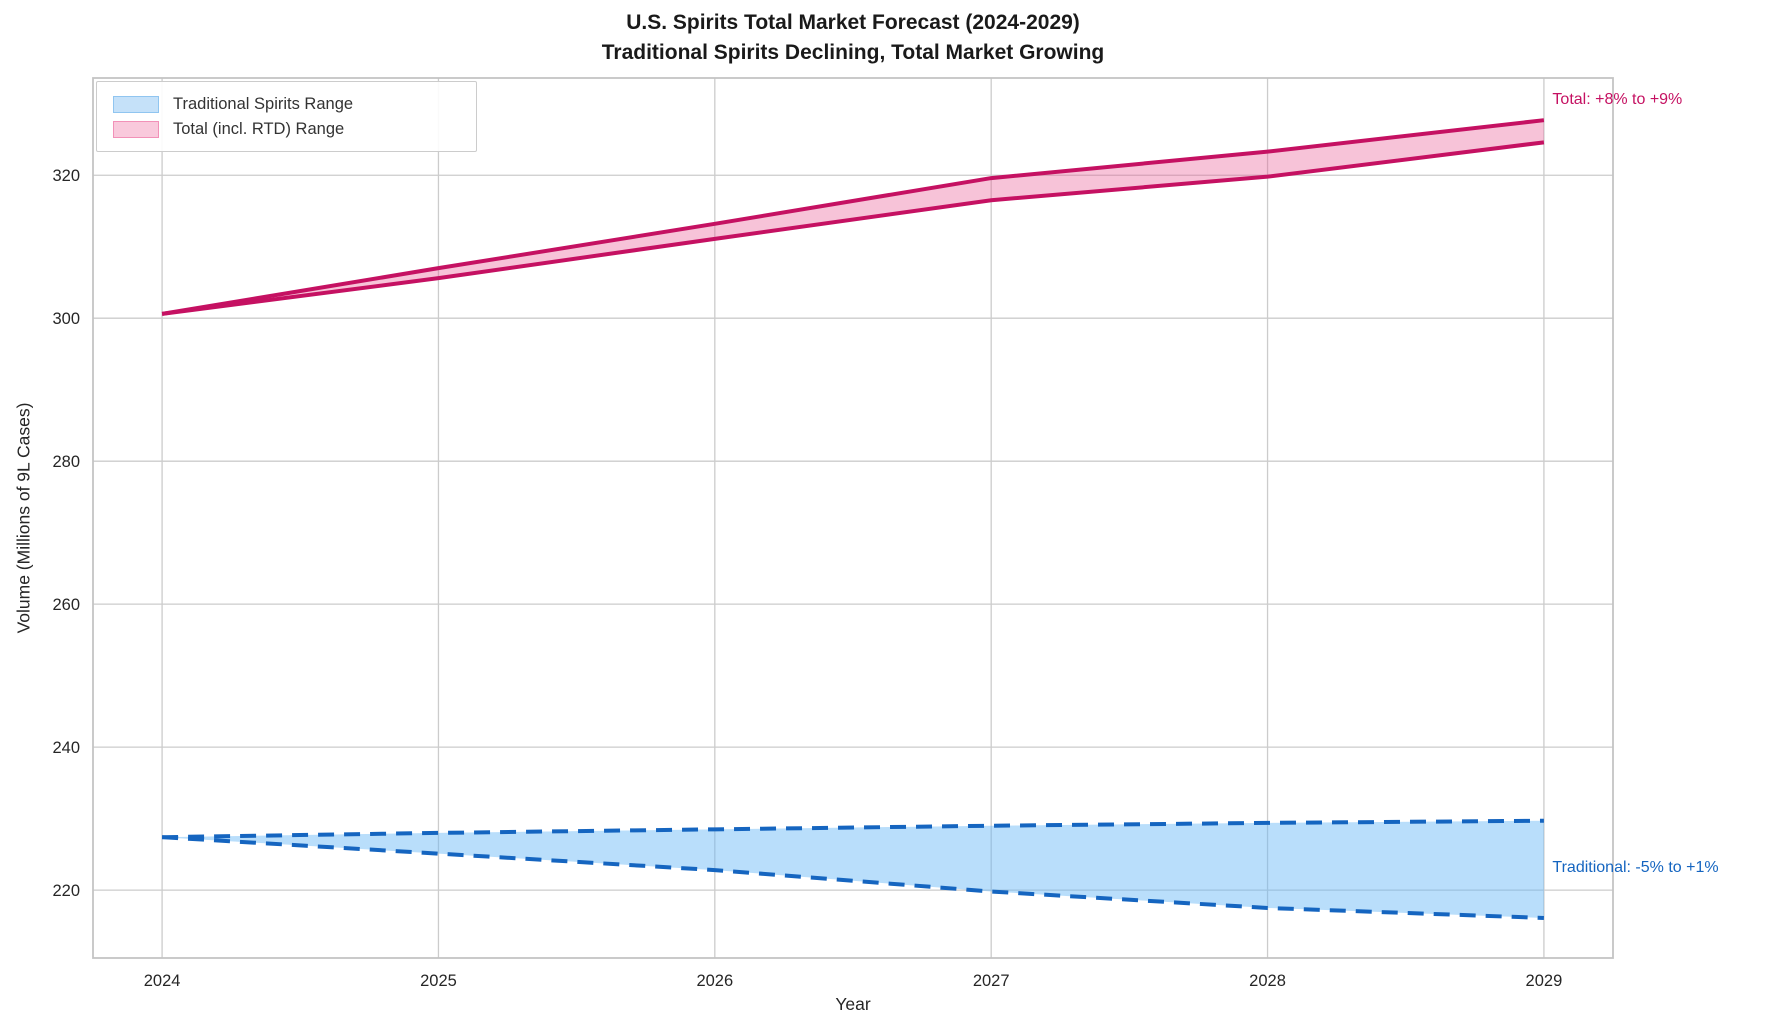  What do you see at coordinates (853, 228) in the screenshot?
I see `band-lower-line-total` at bounding box center [853, 228].